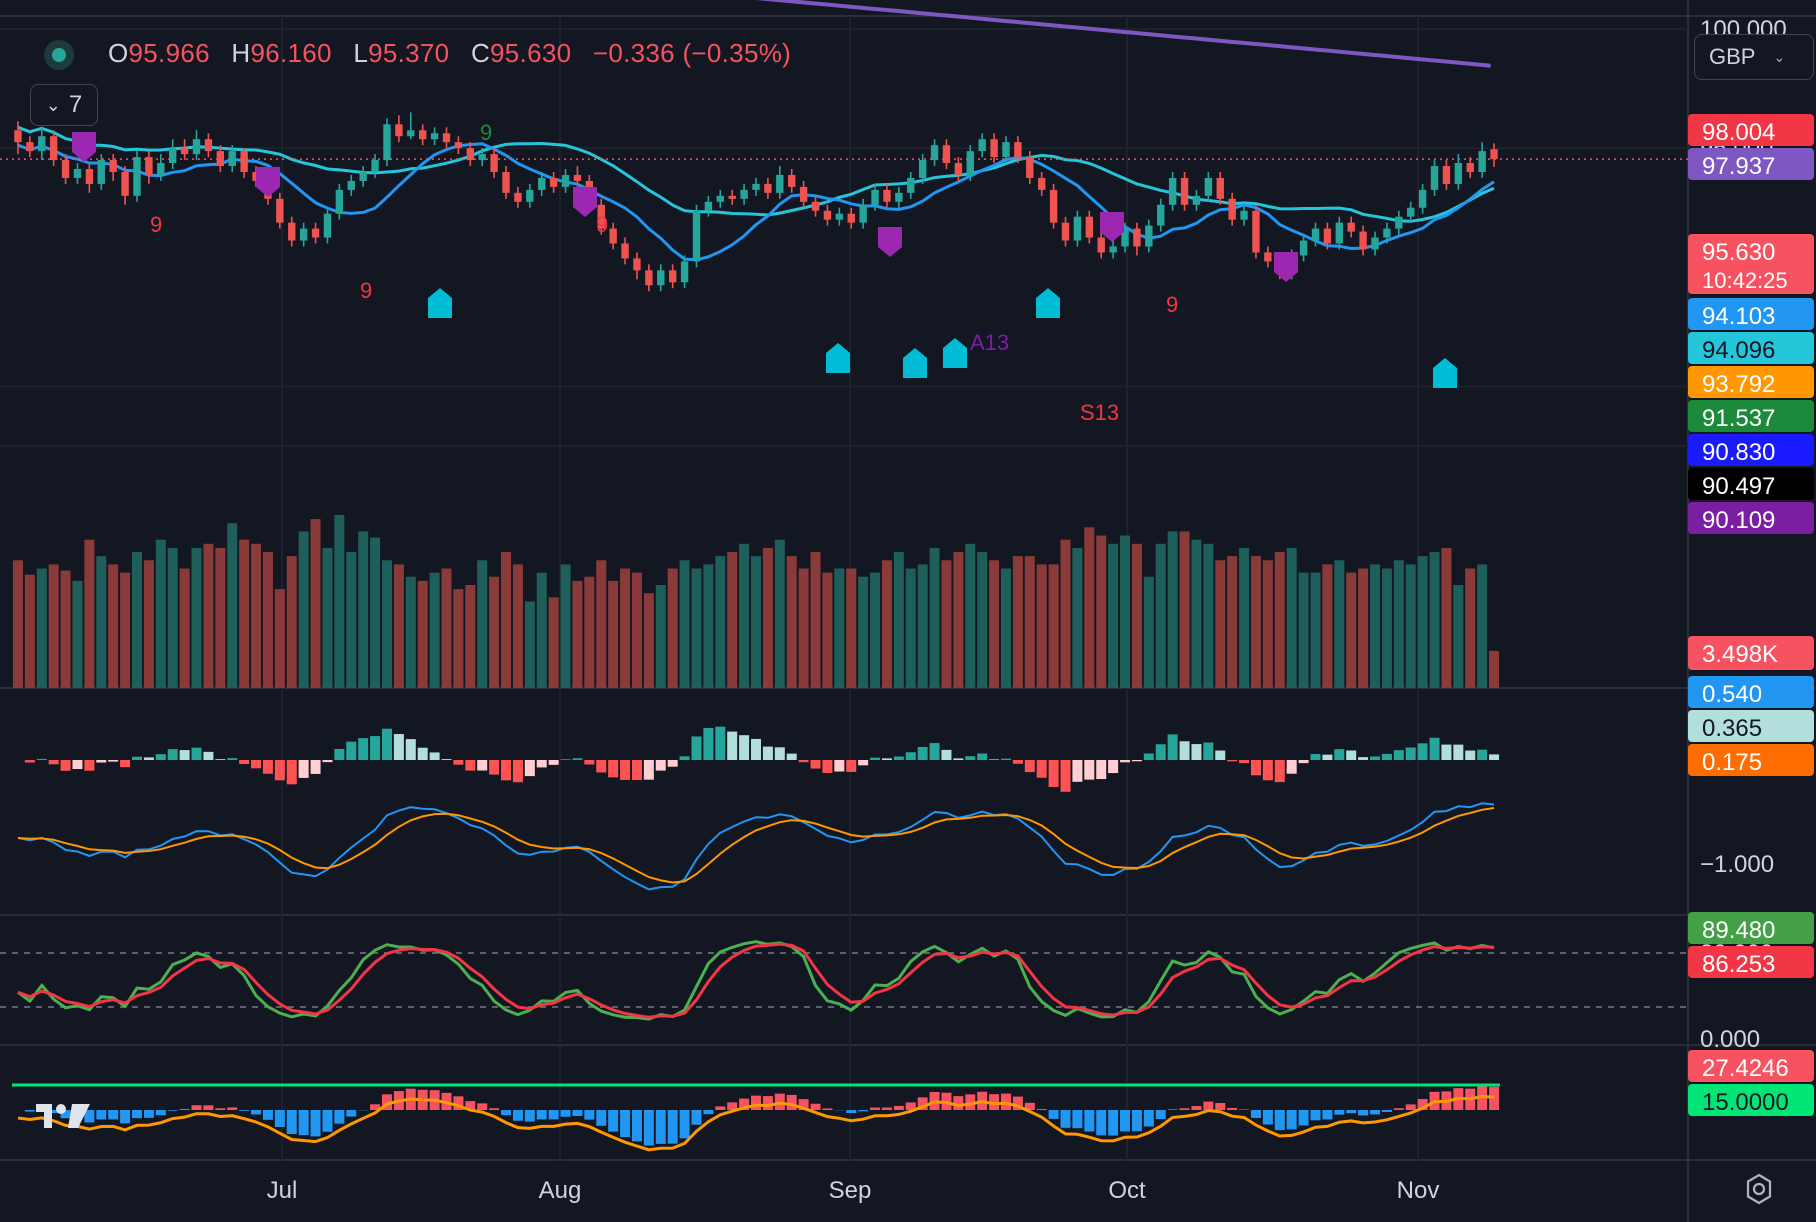 Image resolution: width=1816 pixels, height=1222 pixels. What do you see at coordinates (1745, 280) in the screenshot?
I see `price-axis-badge-countdown: 10:42:25` at bounding box center [1745, 280].